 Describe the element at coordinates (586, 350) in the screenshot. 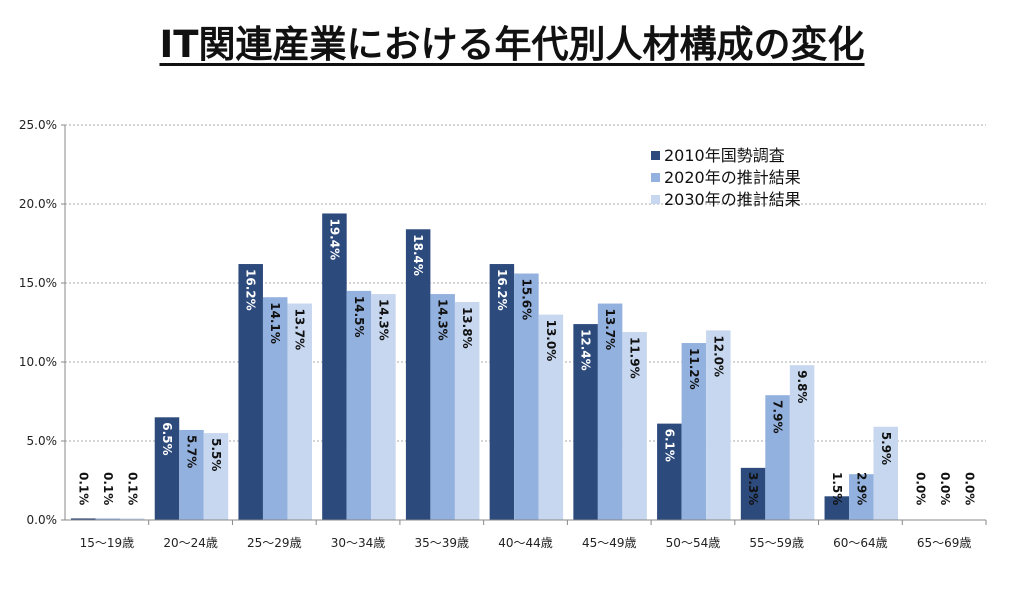

I see `data-label: 12.4%` at that location.